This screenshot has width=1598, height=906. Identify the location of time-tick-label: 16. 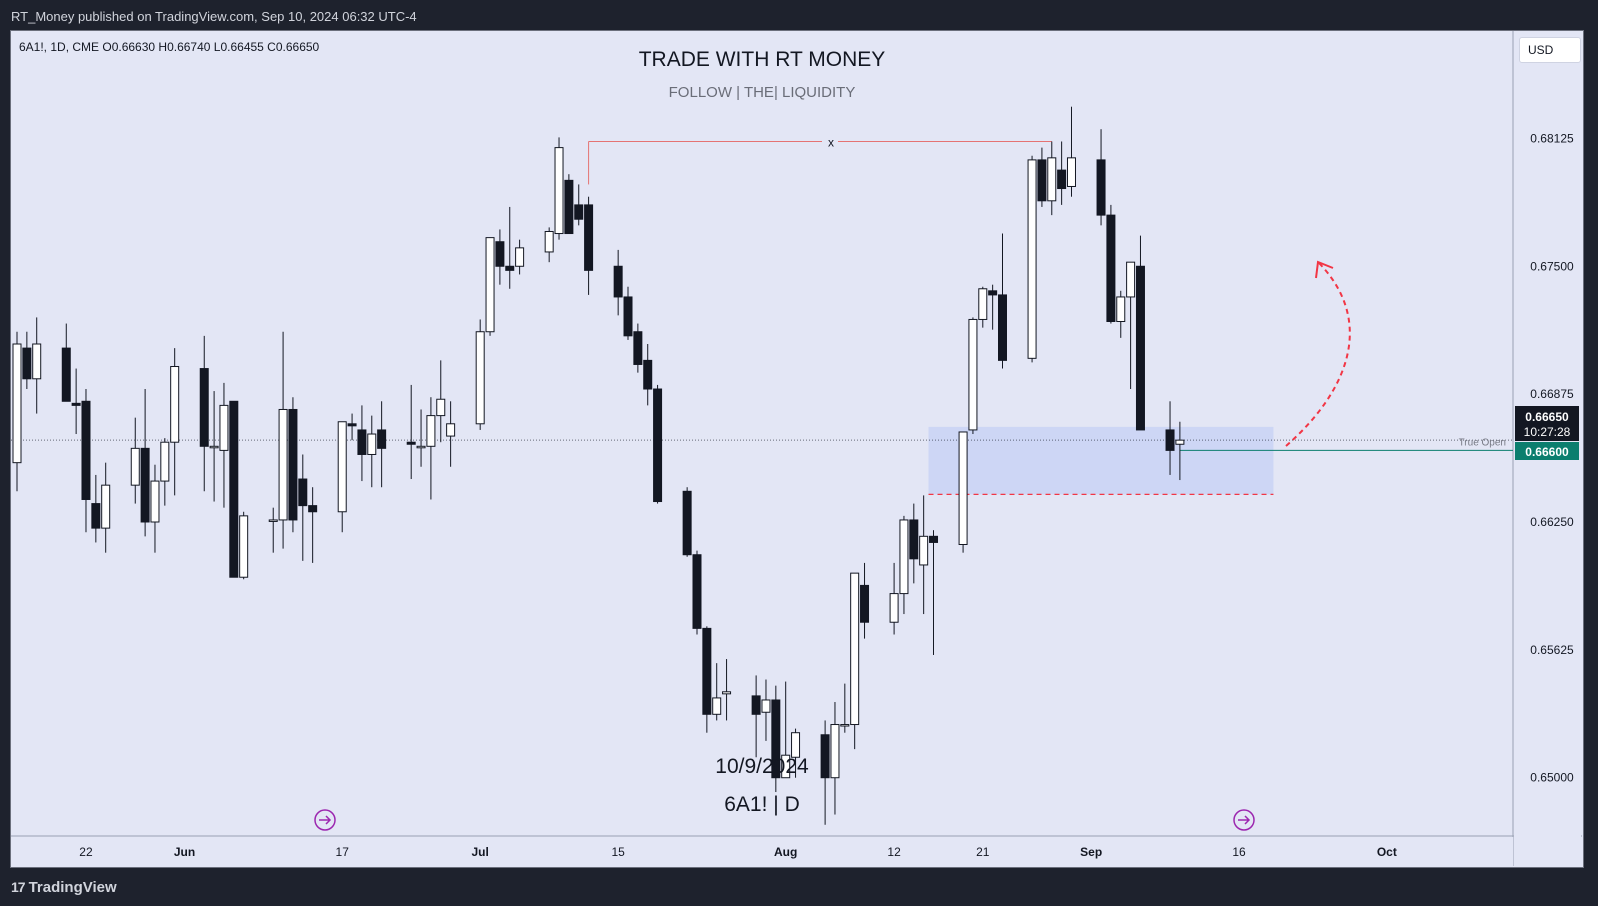
(1239, 852).